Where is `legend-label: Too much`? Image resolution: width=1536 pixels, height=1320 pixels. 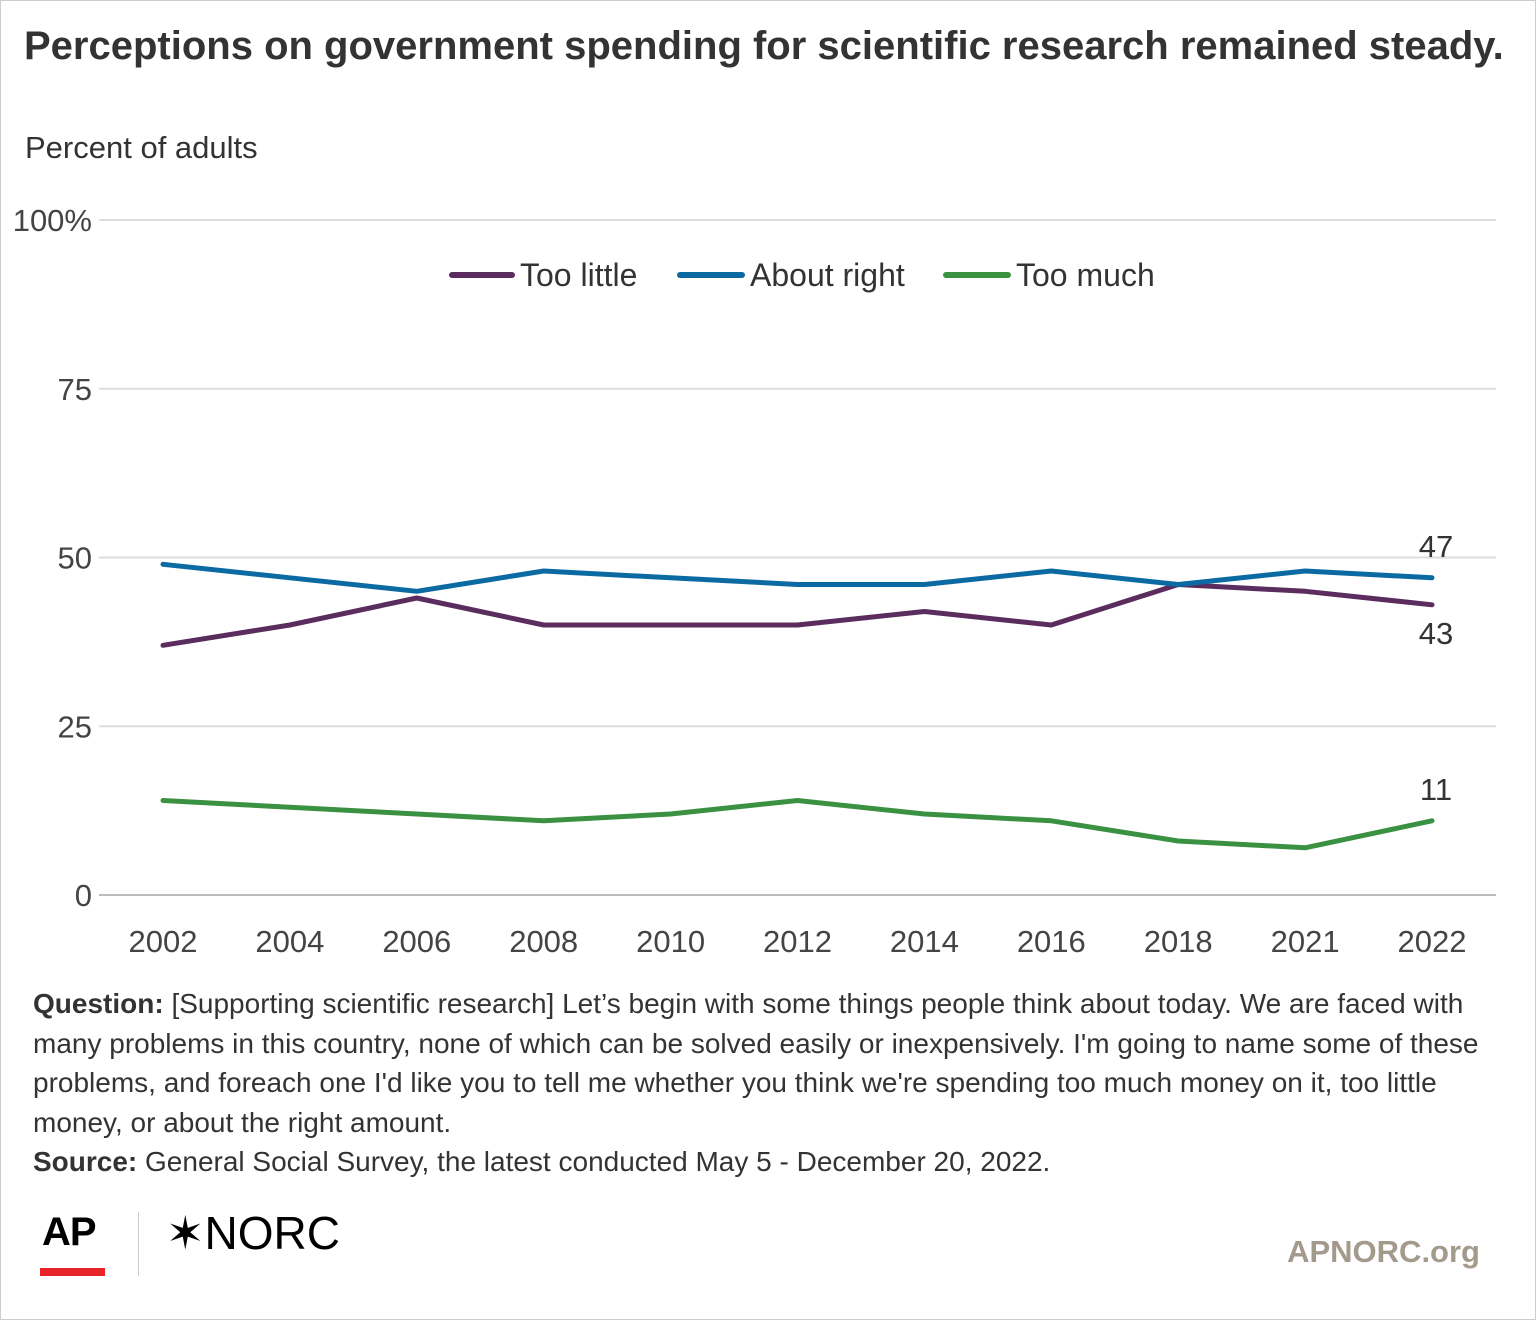 legend-label: Too much is located at coordinates (1085, 275).